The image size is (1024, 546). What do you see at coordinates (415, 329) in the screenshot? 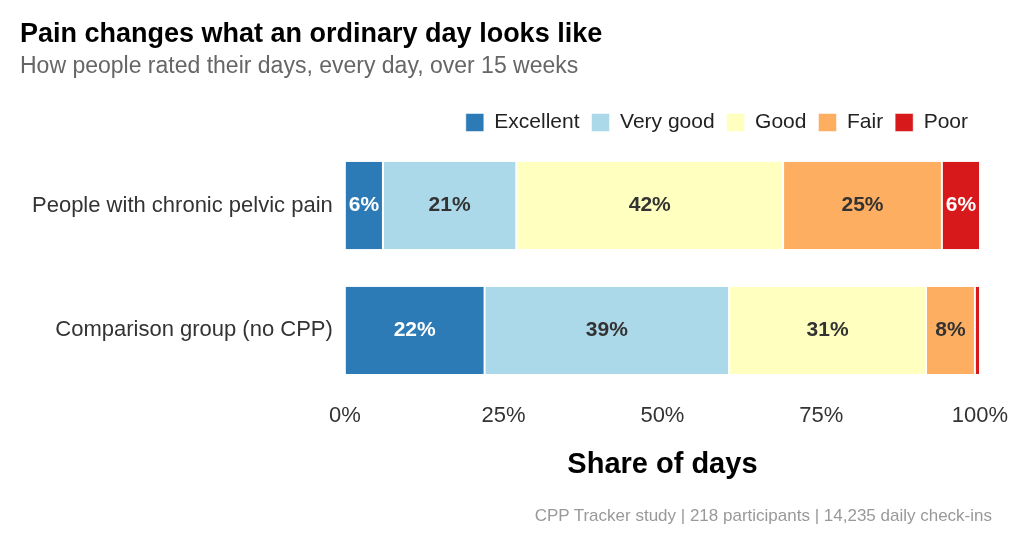
I see `data-label: 22%` at bounding box center [415, 329].